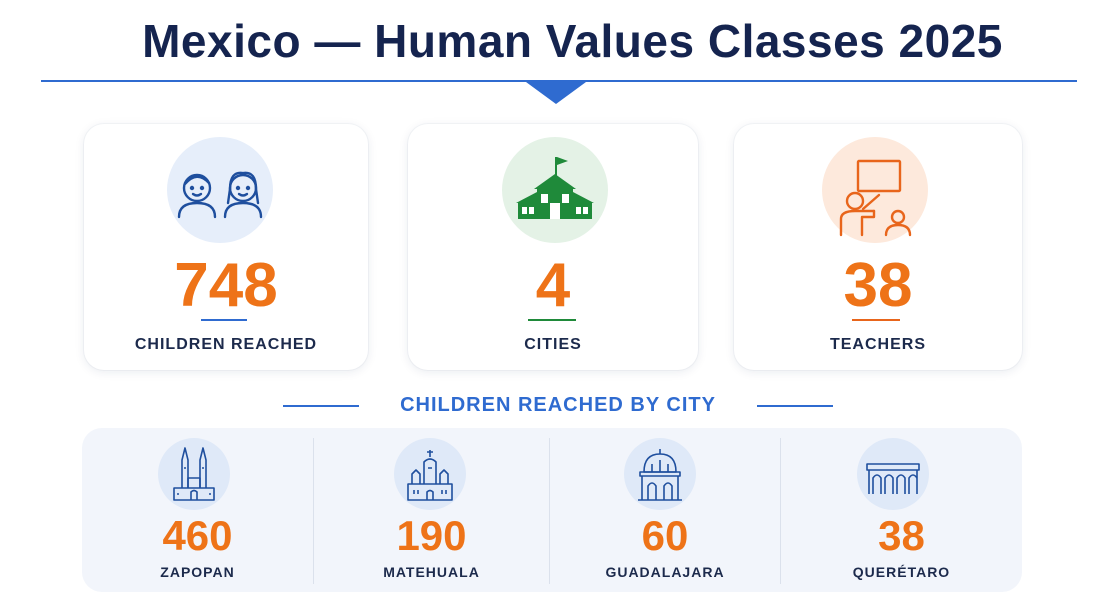 The height and width of the screenshot is (613, 1116). I want to click on church-icon, so click(430, 474).